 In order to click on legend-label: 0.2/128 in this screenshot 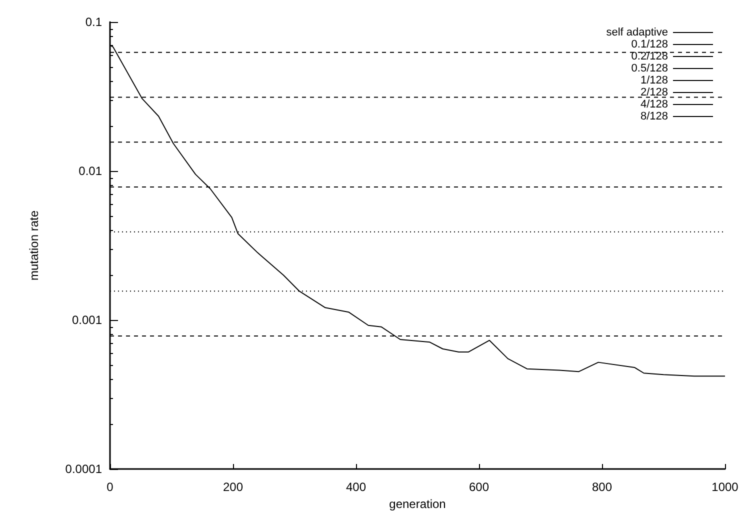, I will do `click(649, 56)`.